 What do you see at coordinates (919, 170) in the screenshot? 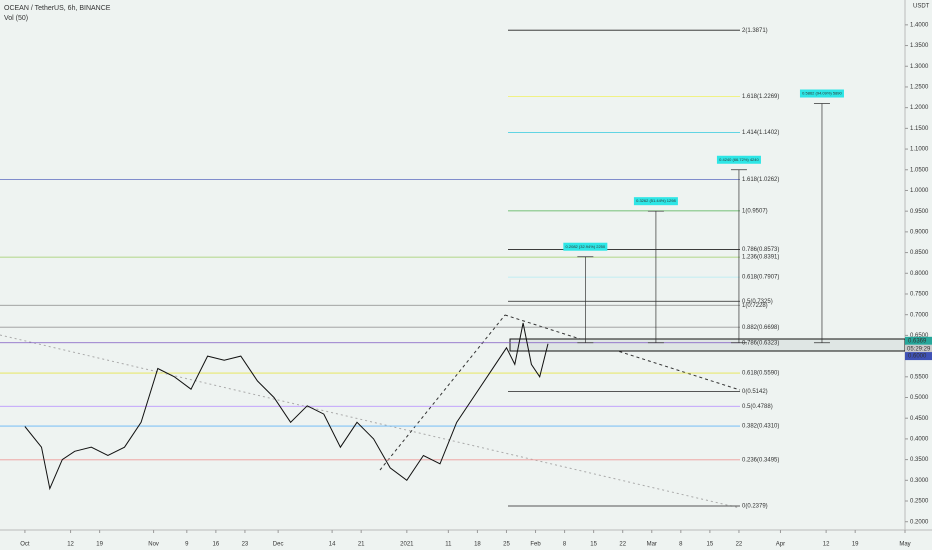
I see `y-tick-label: 1.0500` at bounding box center [919, 170].